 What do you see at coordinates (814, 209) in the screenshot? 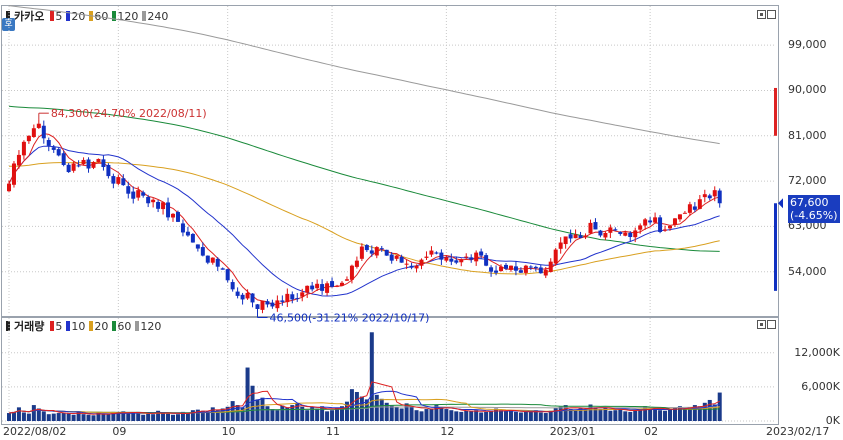
I see `current-price-tag: 67,600 (-4.65%)` at bounding box center [814, 209].